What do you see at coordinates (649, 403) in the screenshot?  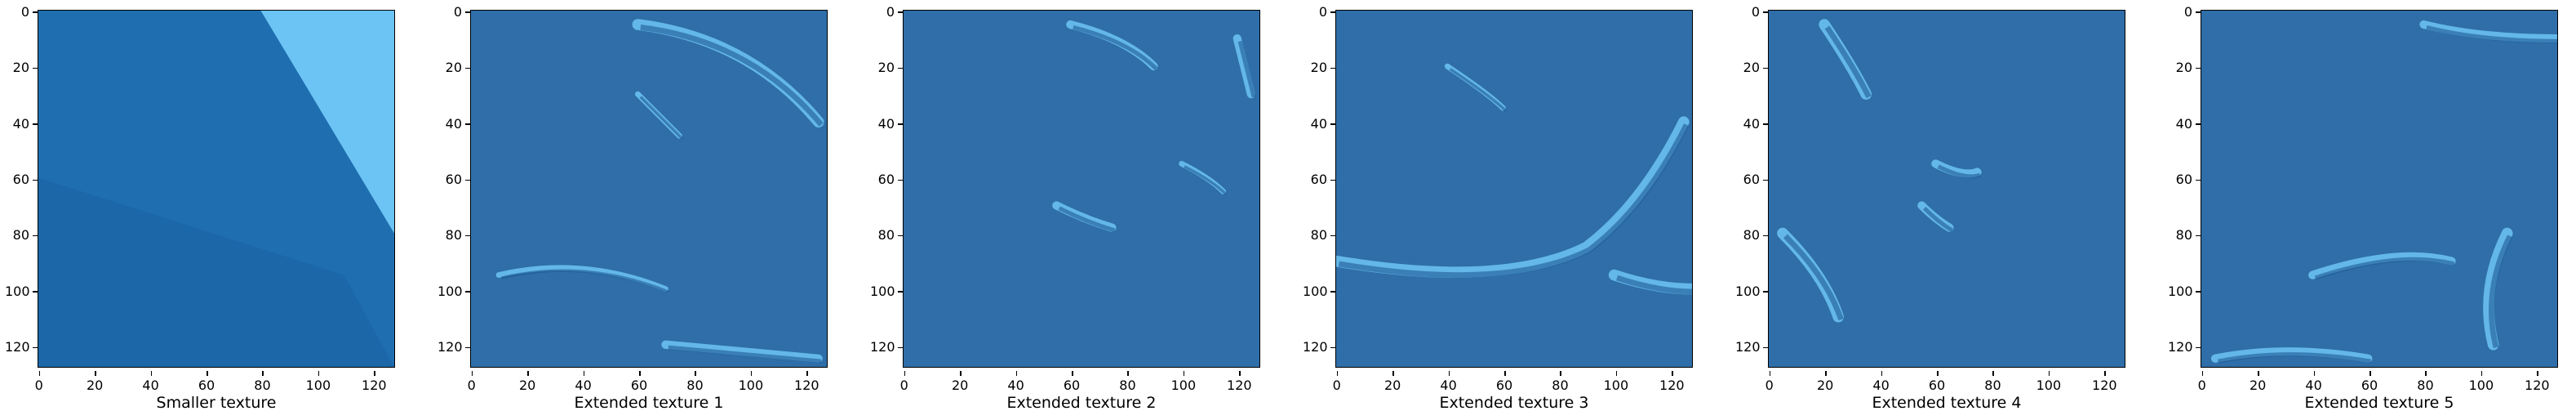 I see `panel-title: Extended texture 1` at bounding box center [649, 403].